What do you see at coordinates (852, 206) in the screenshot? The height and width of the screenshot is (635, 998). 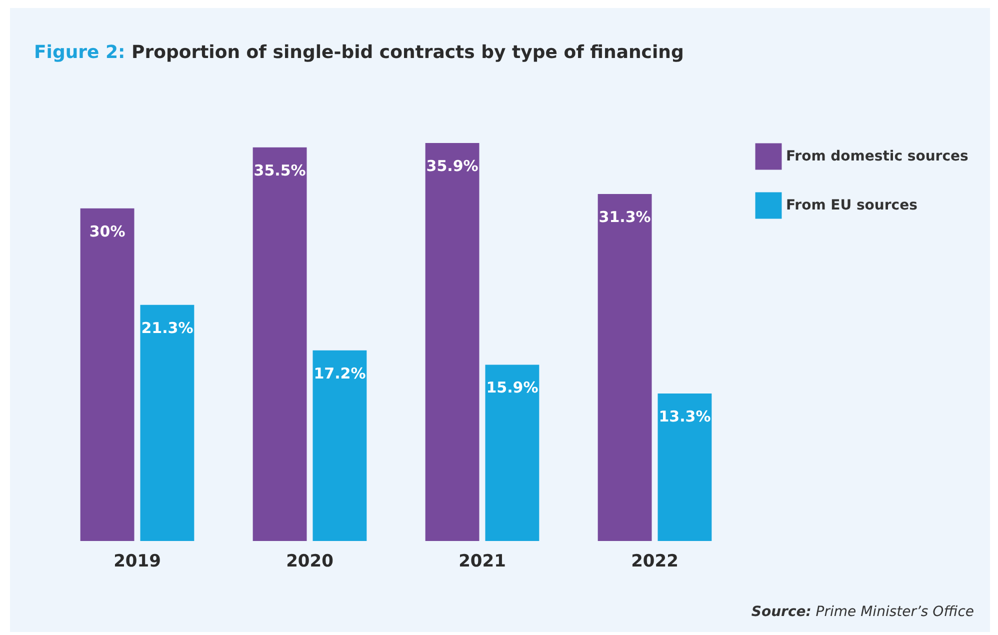 I see `legend-label: From EU sources` at bounding box center [852, 206].